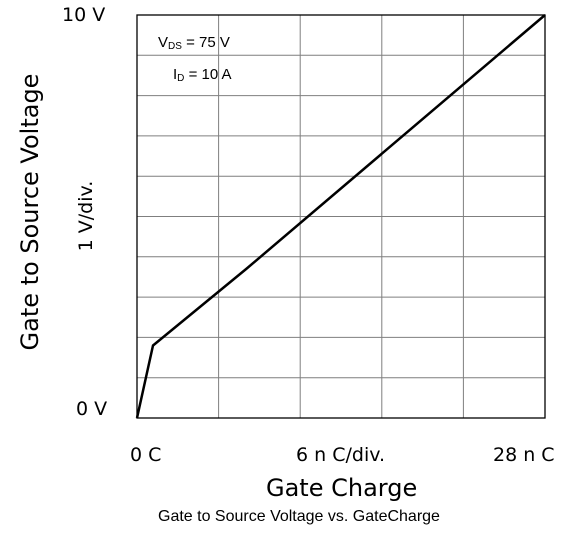  I want to click on id-subscript: D, so click(181, 78).